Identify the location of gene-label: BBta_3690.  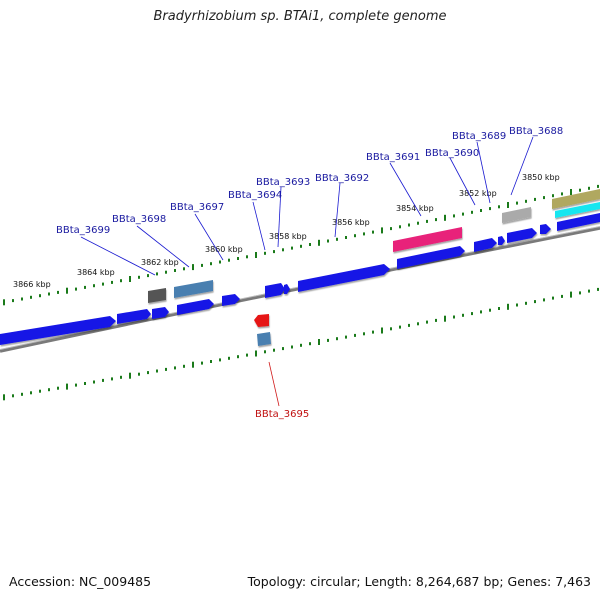
(452, 153).